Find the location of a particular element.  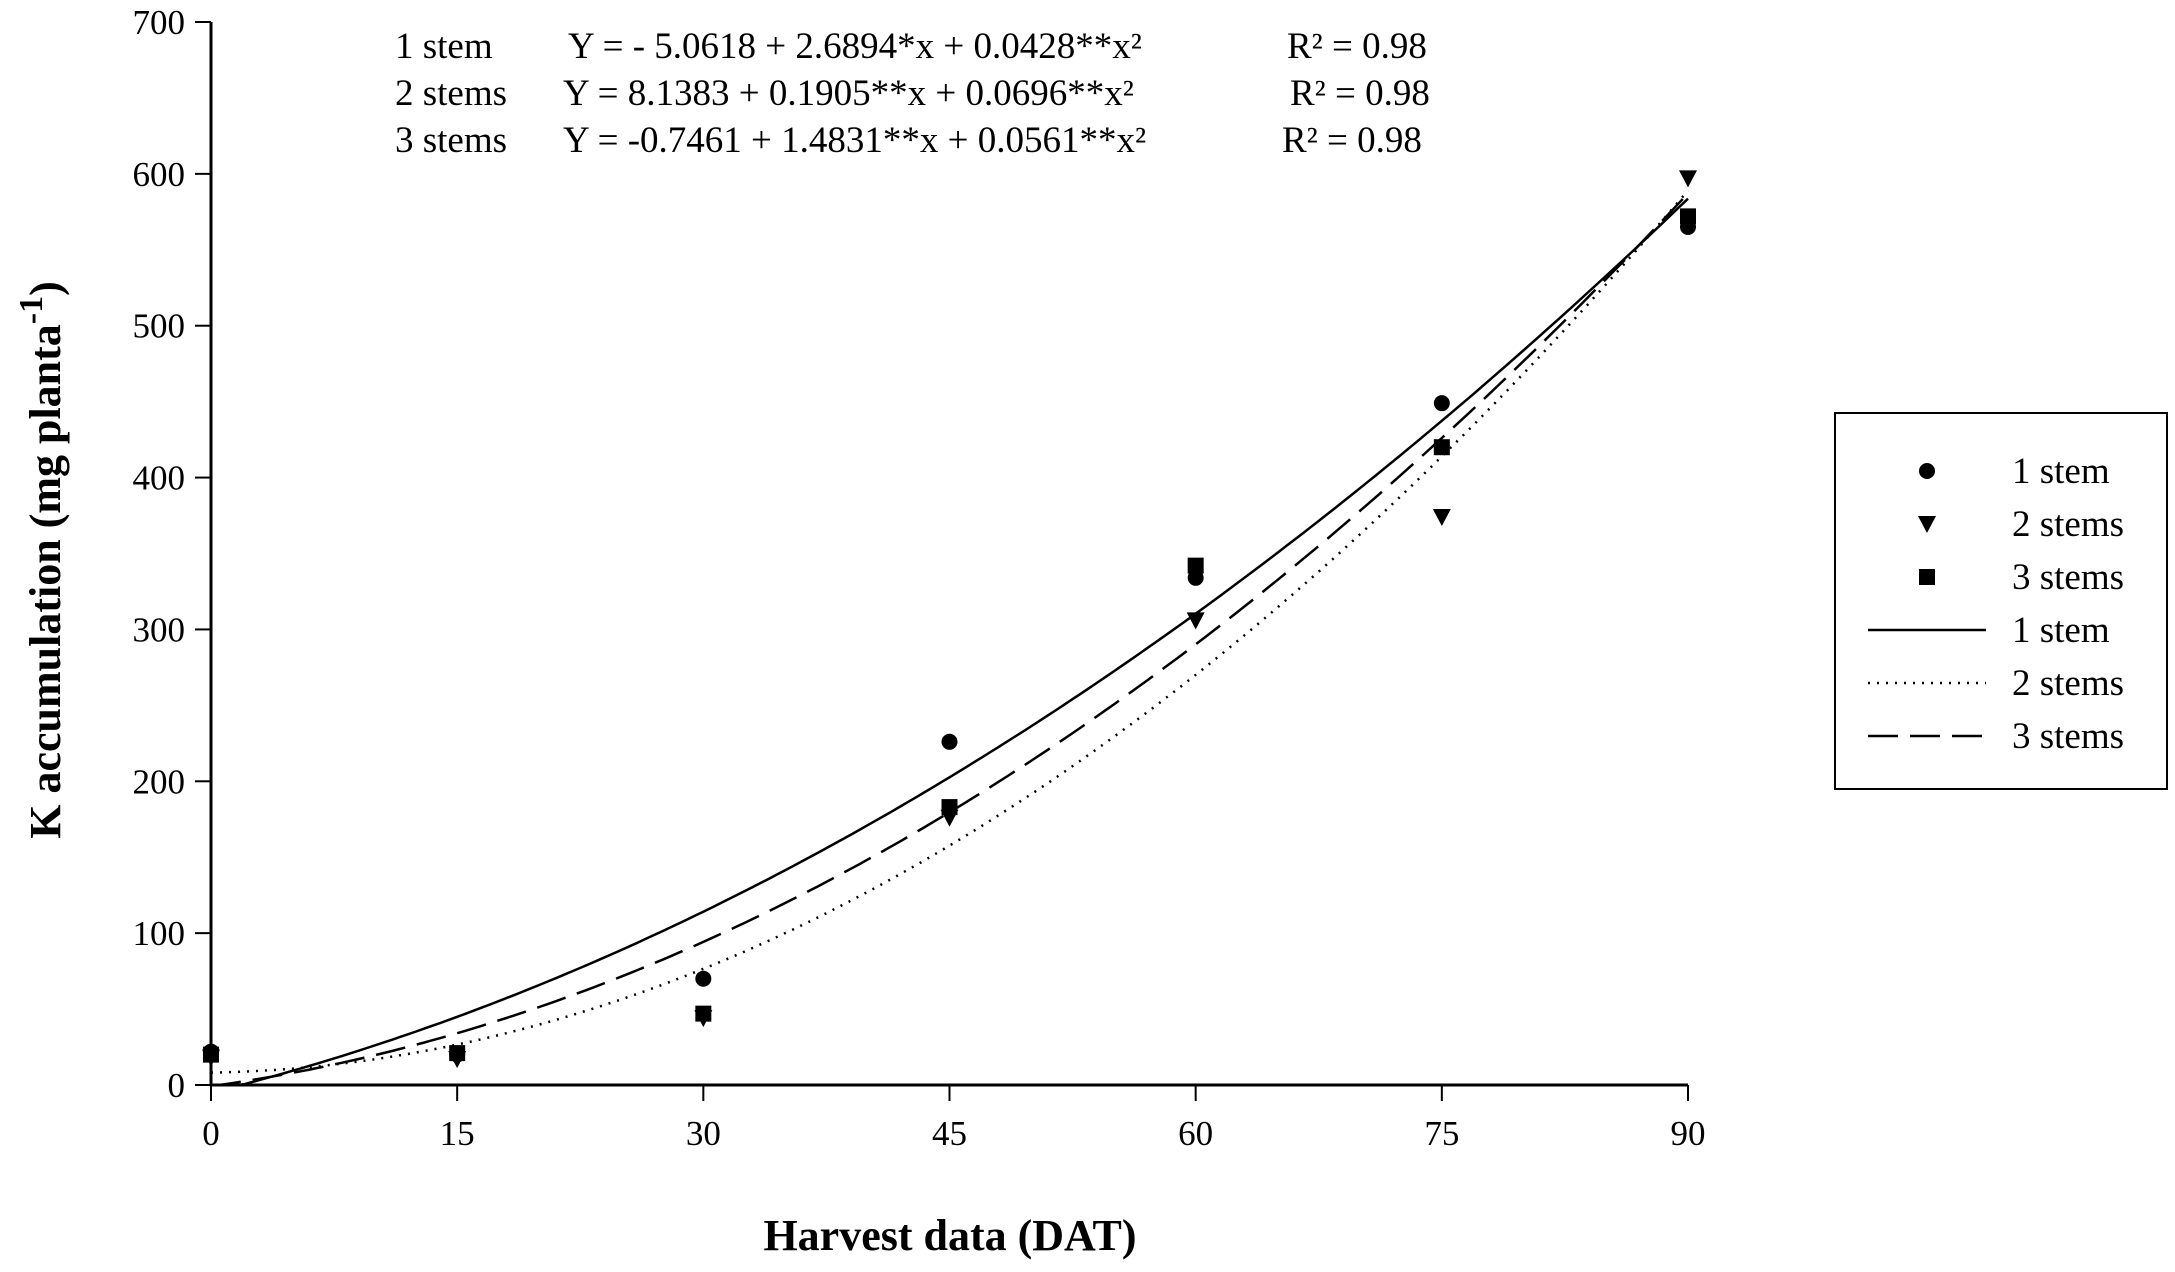

equation-2: Y = 8.1383 + 0.1905**x + 0.0696**x² is located at coordinates (848, 93).